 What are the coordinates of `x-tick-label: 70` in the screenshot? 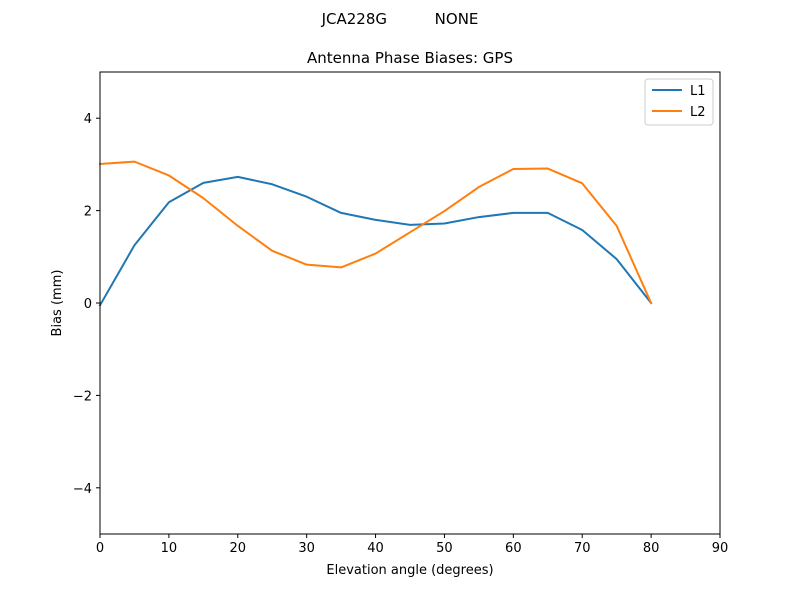 It's located at (582, 548).